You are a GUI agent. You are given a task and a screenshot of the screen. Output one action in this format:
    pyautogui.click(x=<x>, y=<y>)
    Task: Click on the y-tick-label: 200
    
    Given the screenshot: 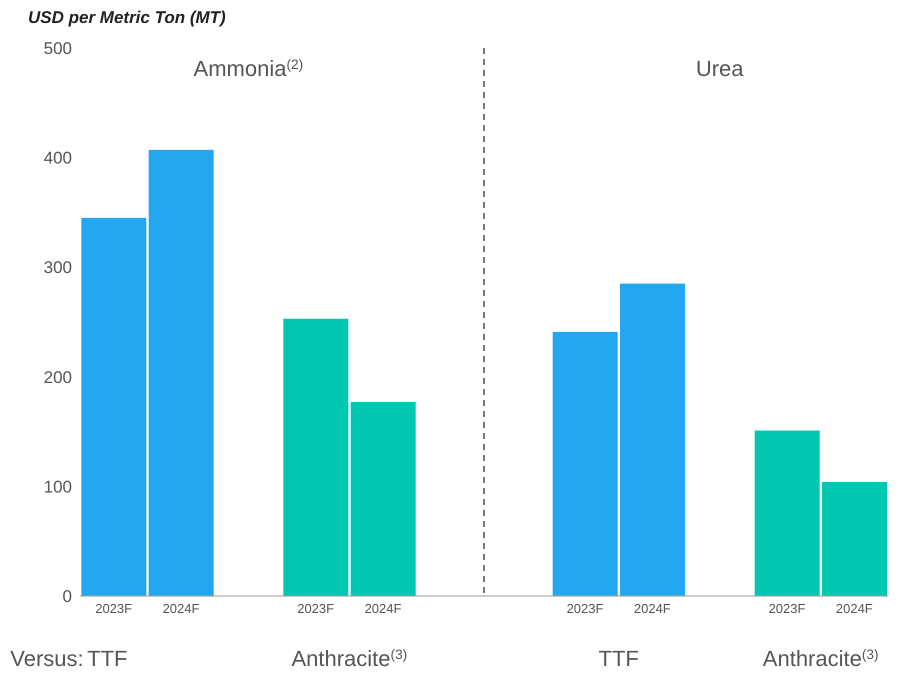 What is the action you would take?
    pyautogui.click(x=58, y=377)
    